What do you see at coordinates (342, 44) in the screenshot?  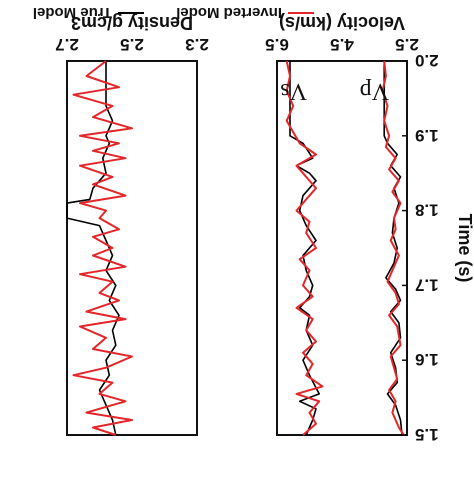 I see `velocity-x-tick-label: 4.5` at bounding box center [342, 44].